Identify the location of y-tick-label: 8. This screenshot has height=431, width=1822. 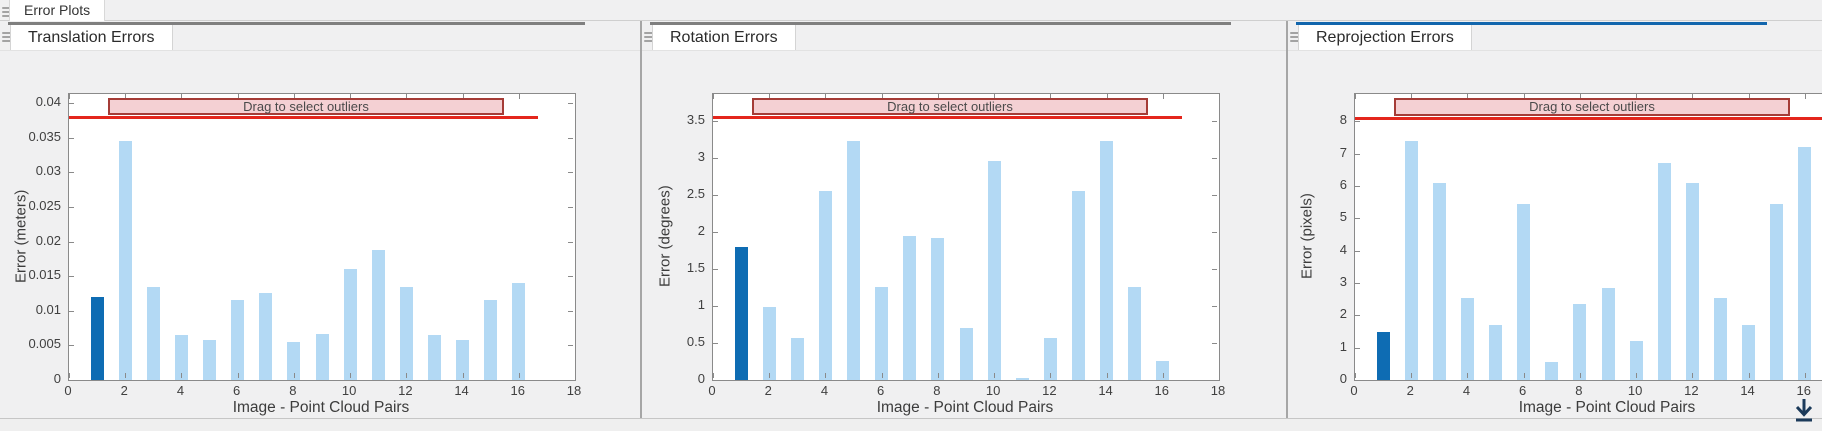
(1343, 120).